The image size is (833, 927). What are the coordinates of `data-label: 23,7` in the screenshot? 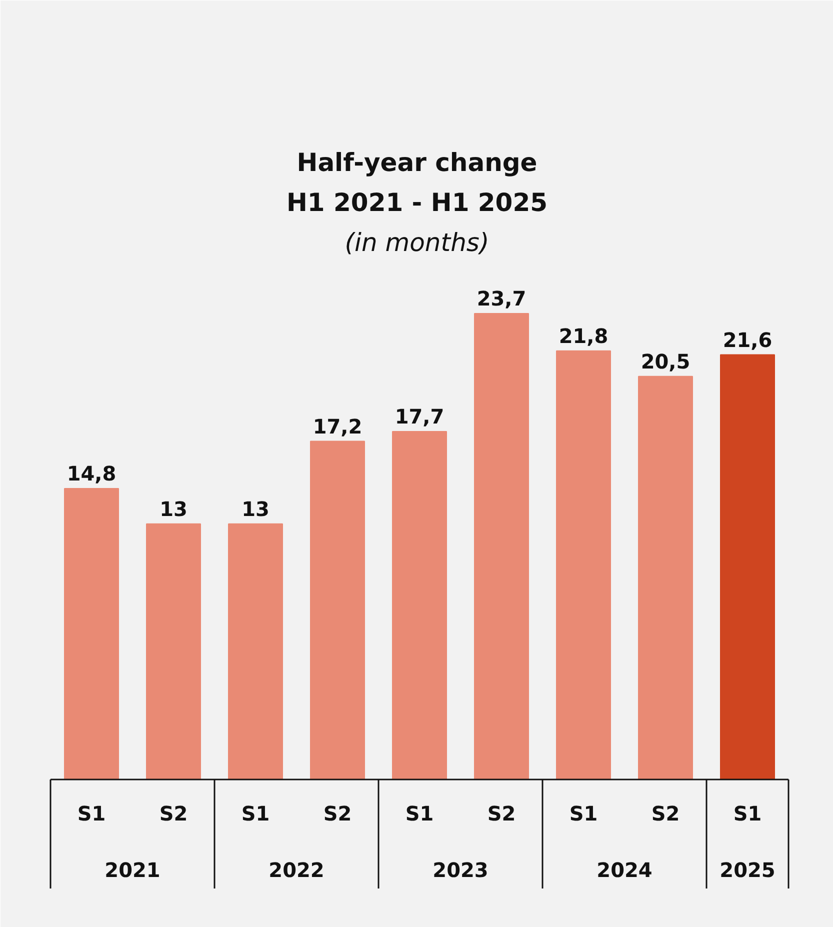 It's located at (501, 298).